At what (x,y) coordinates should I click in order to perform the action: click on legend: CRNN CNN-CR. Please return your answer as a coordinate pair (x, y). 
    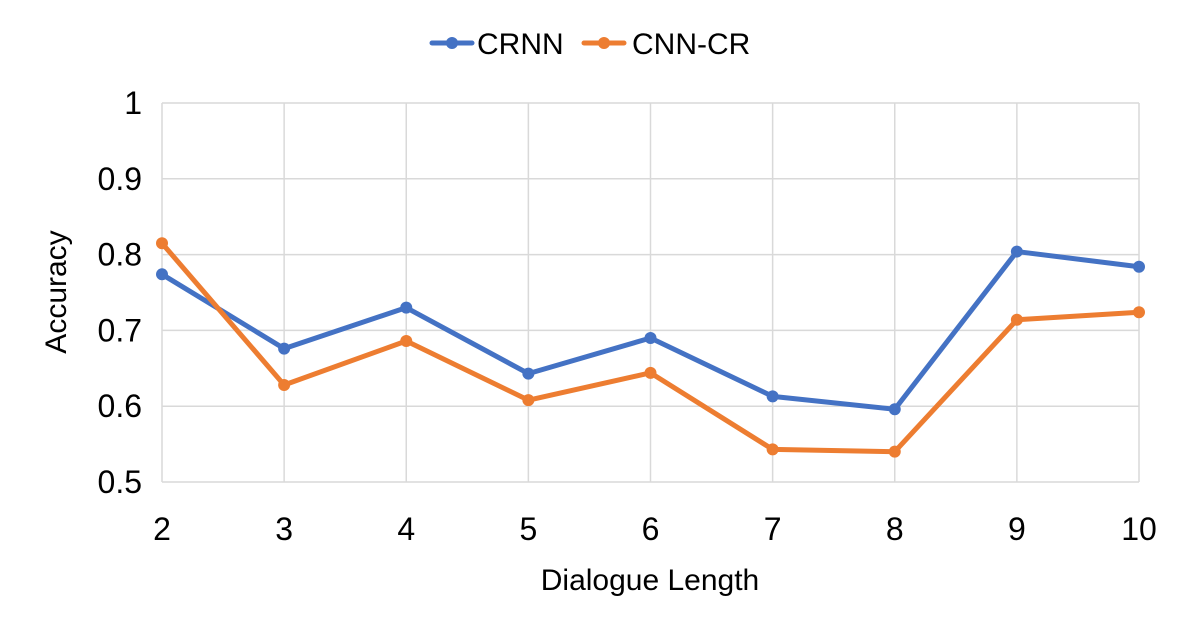
    Looking at the image, I should click on (589, 44).